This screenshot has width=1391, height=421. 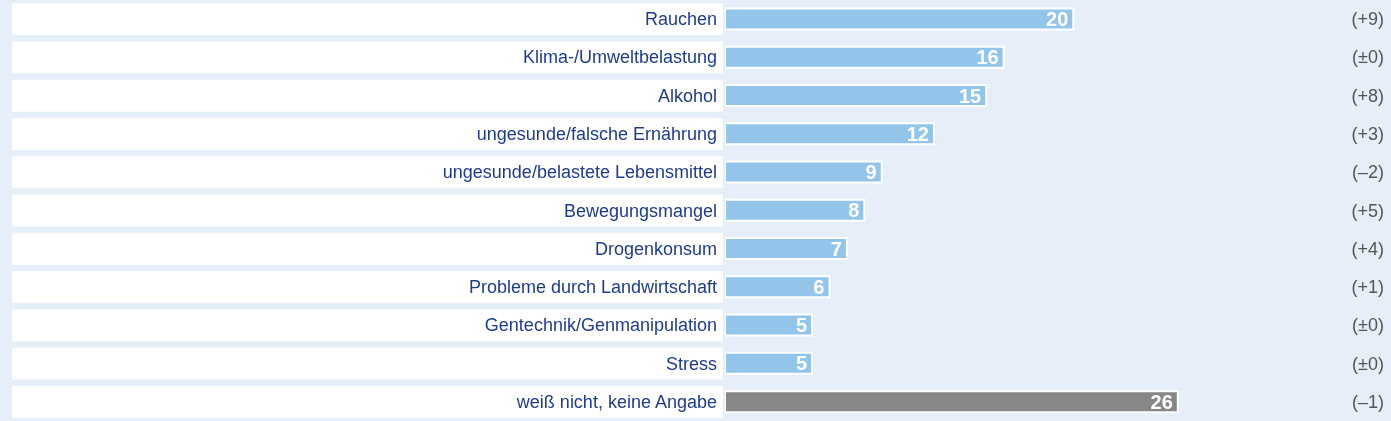 I want to click on y-tick-label: Drogenkonsum, so click(x=655, y=248).